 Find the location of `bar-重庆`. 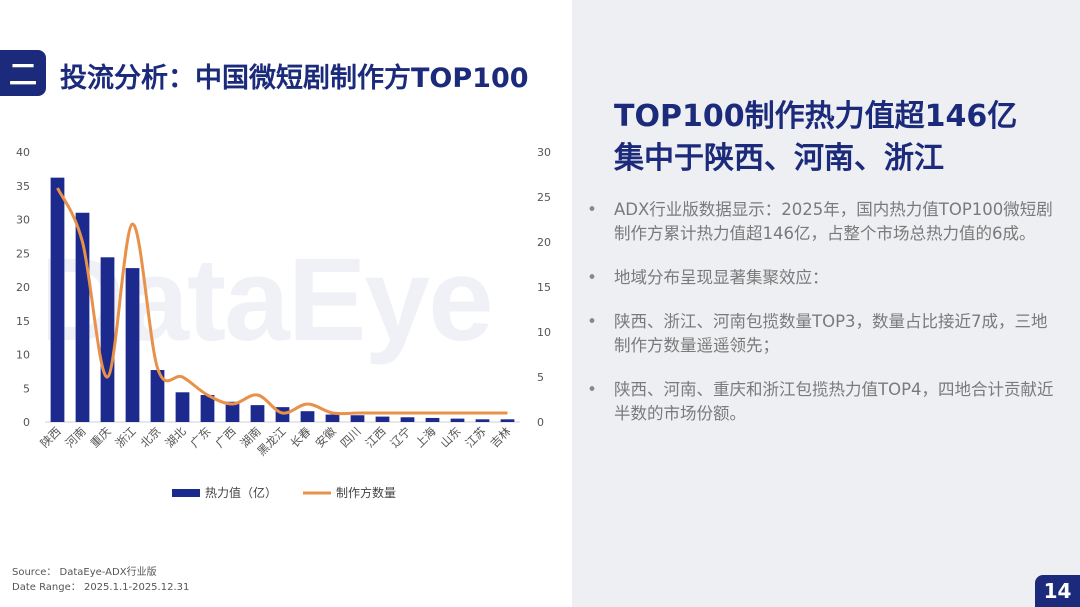

bar-重庆 is located at coordinates (107, 339).